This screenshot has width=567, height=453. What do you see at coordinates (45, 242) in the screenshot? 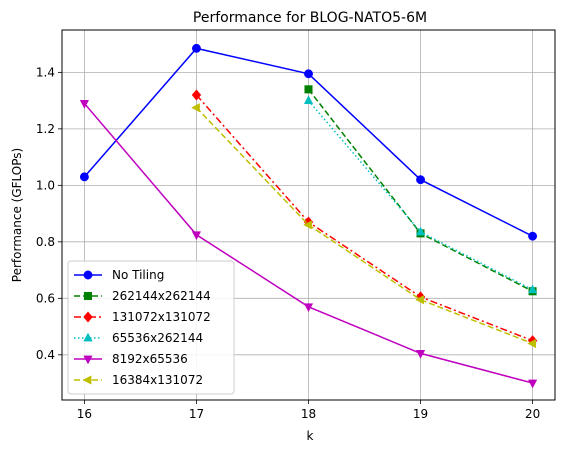
I see `y-tick-label: 0.8` at bounding box center [45, 242].